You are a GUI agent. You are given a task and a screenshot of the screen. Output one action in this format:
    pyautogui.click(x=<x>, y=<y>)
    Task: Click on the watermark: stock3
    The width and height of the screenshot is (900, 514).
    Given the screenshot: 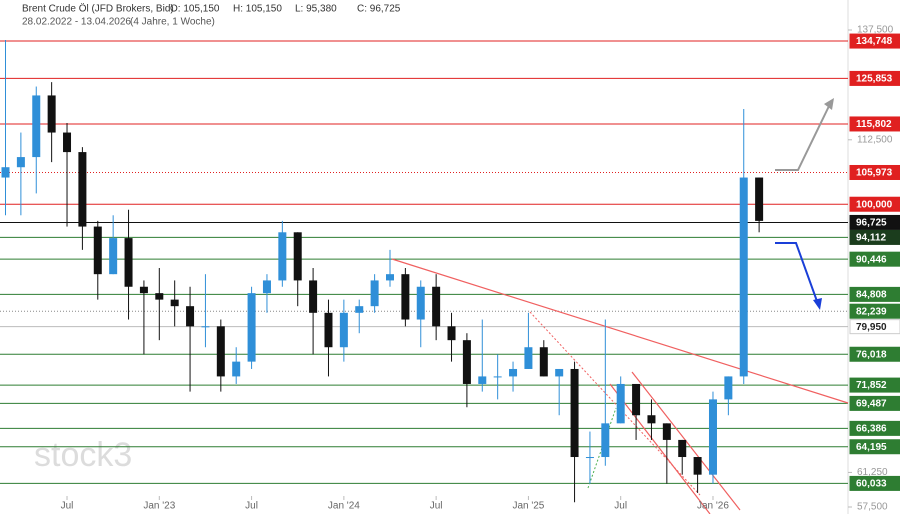 What is the action you would take?
    pyautogui.click(x=83, y=455)
    